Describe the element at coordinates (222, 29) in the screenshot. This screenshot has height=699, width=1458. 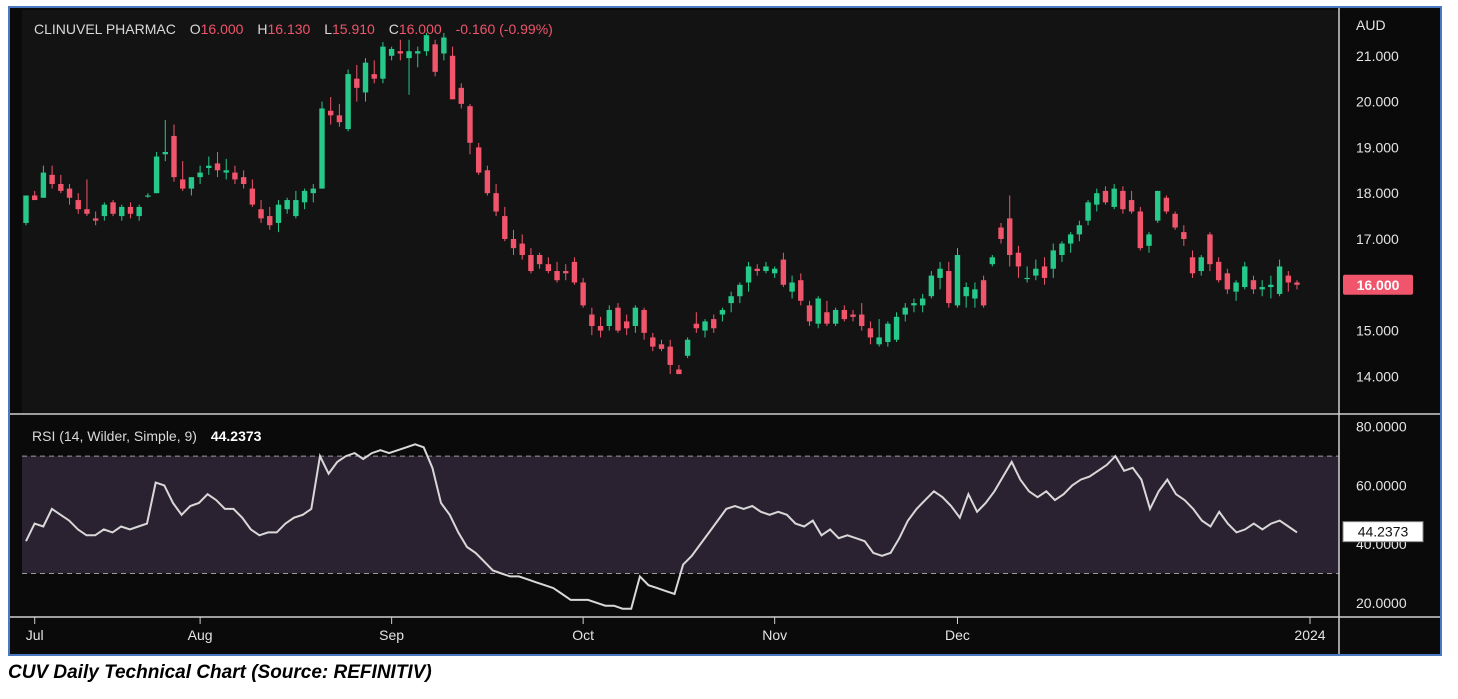
I see `open-value: 16.000` at that location.